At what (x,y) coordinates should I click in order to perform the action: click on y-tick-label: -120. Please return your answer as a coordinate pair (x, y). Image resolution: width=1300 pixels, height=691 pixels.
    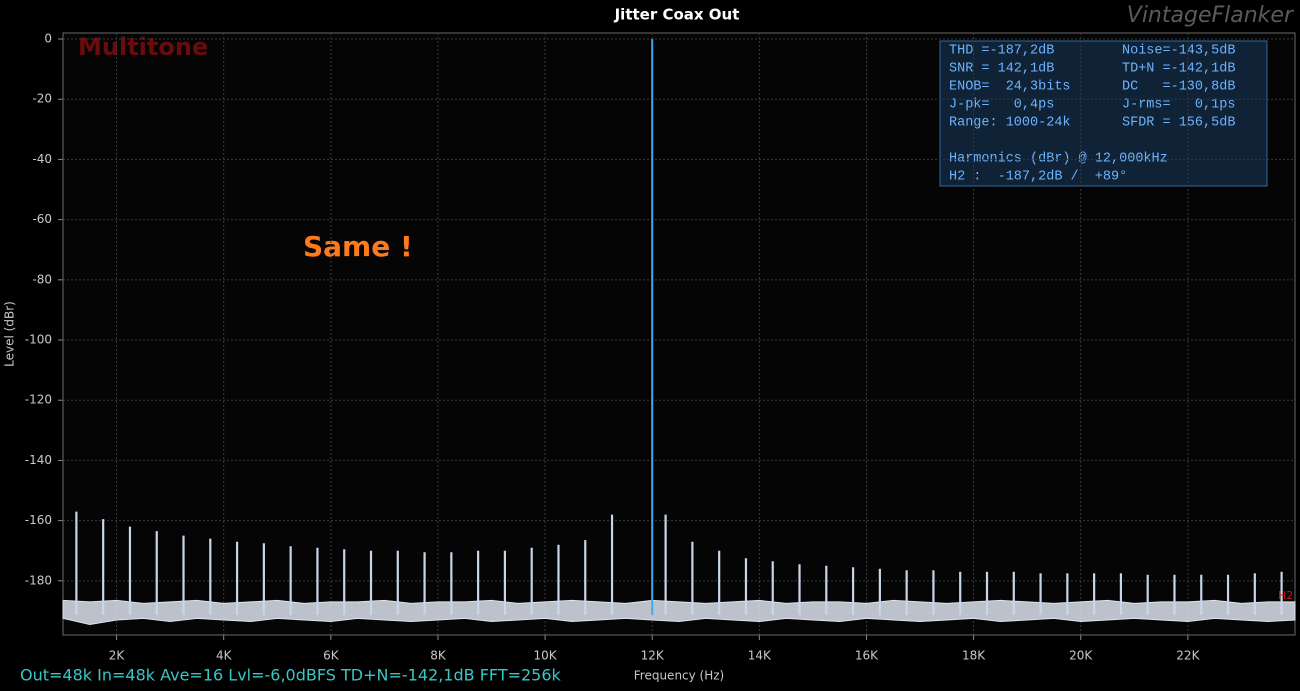
    Looking at the image, I should click on (38, 400).